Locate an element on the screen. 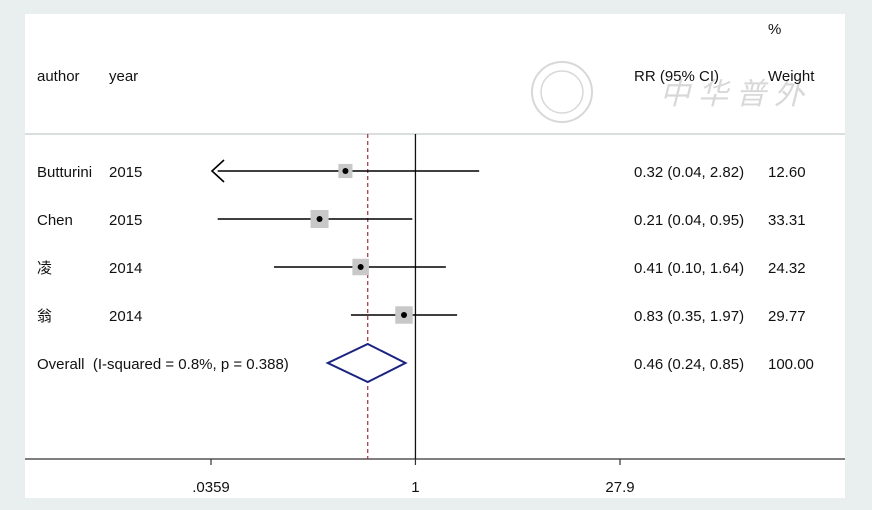 Image resolution: width=872 pixels, height=510 pixels. study-weight: 29.77 is located at coordinates (787, 316).